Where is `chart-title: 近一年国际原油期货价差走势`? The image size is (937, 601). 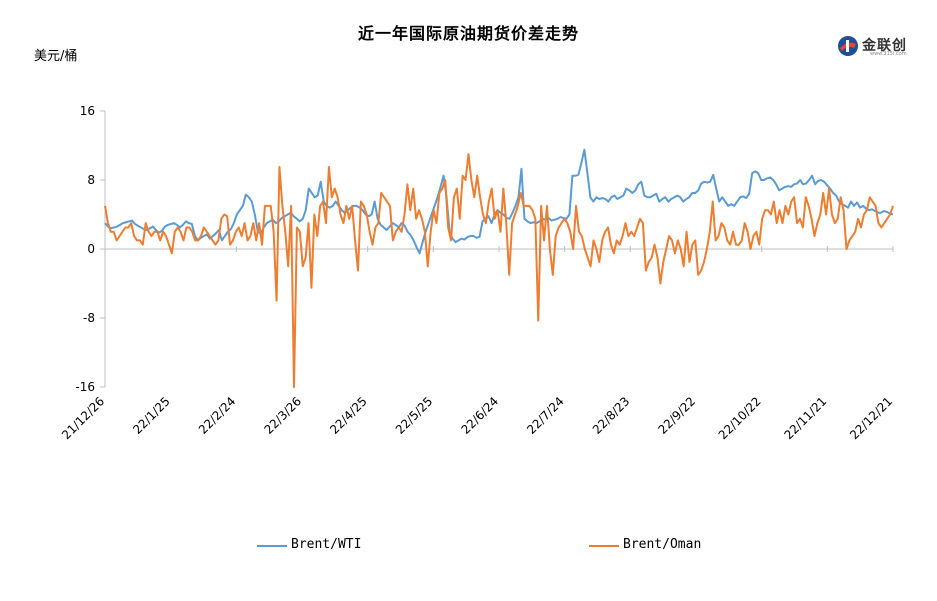
chart-title: 近一年国际原油期货价差走势 is located at coordinates (468, 33).